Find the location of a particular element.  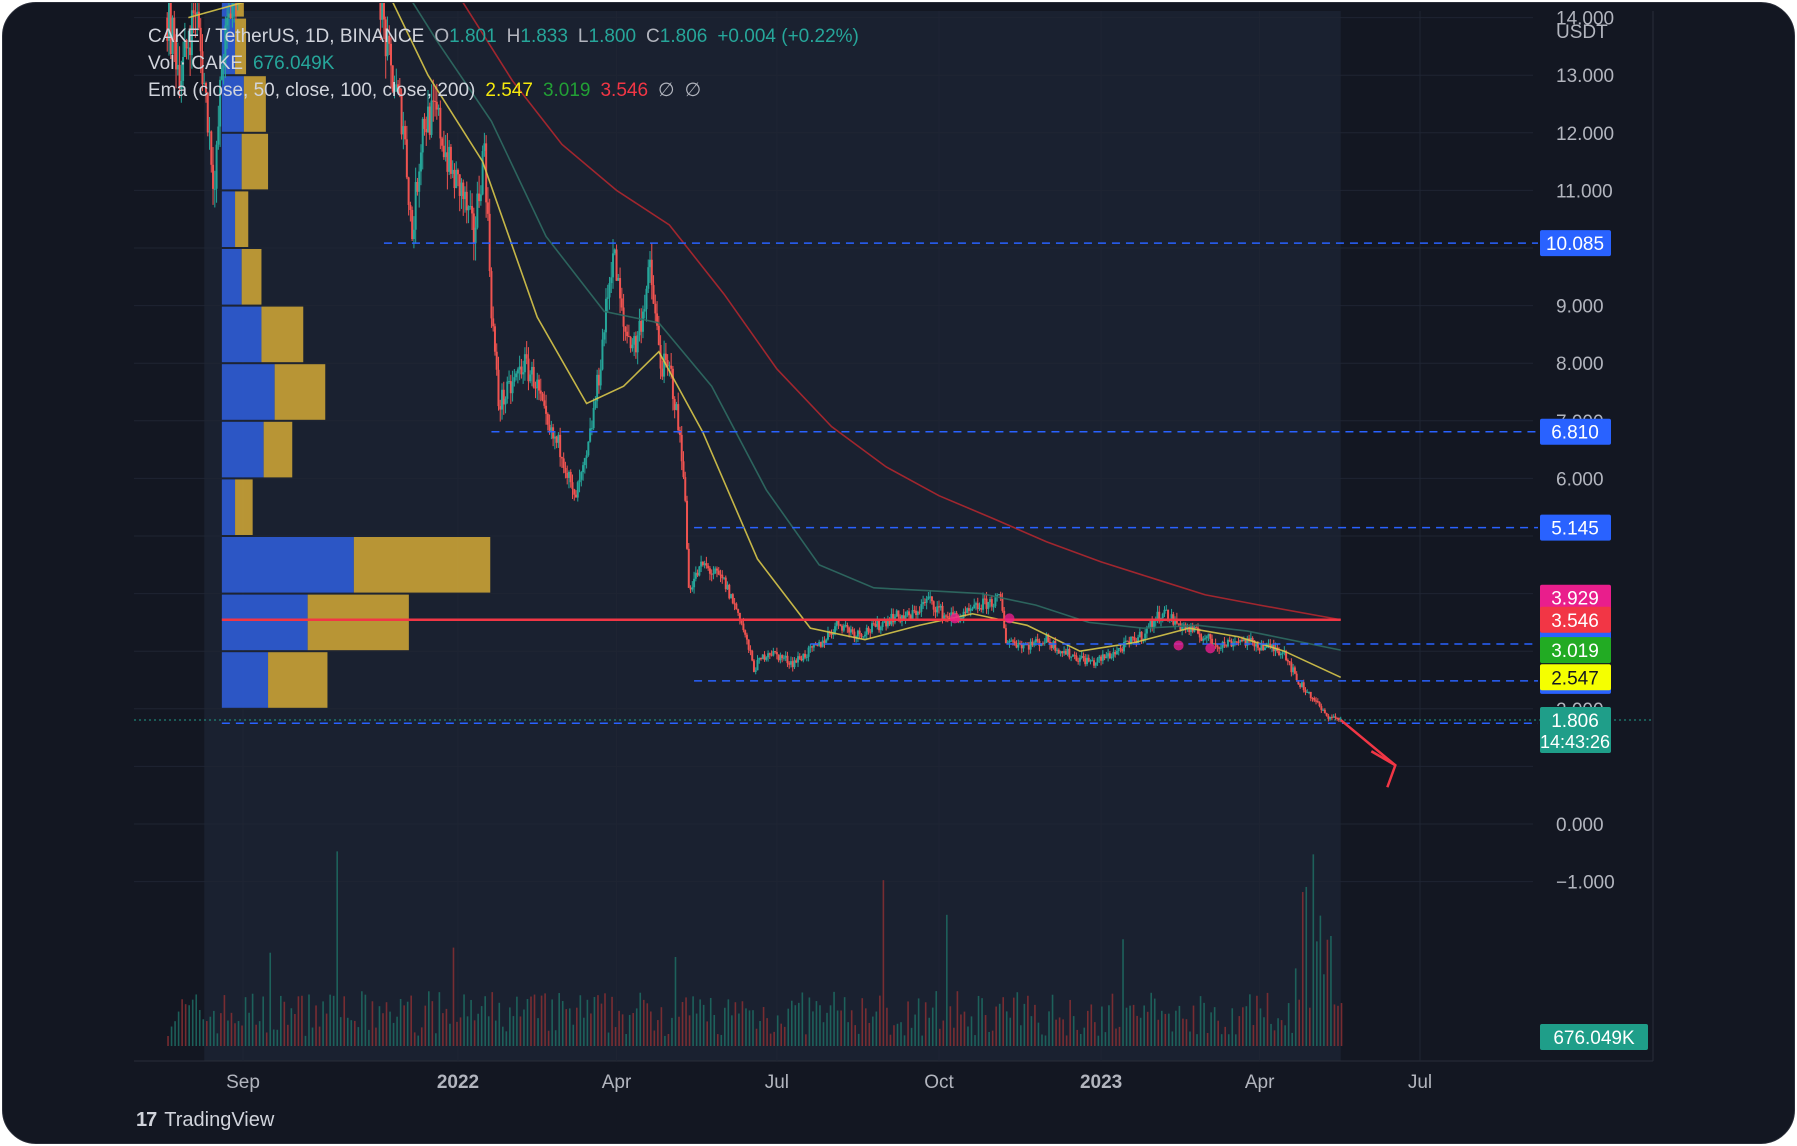

crossover-marker is located at coordinates (1210, 648).